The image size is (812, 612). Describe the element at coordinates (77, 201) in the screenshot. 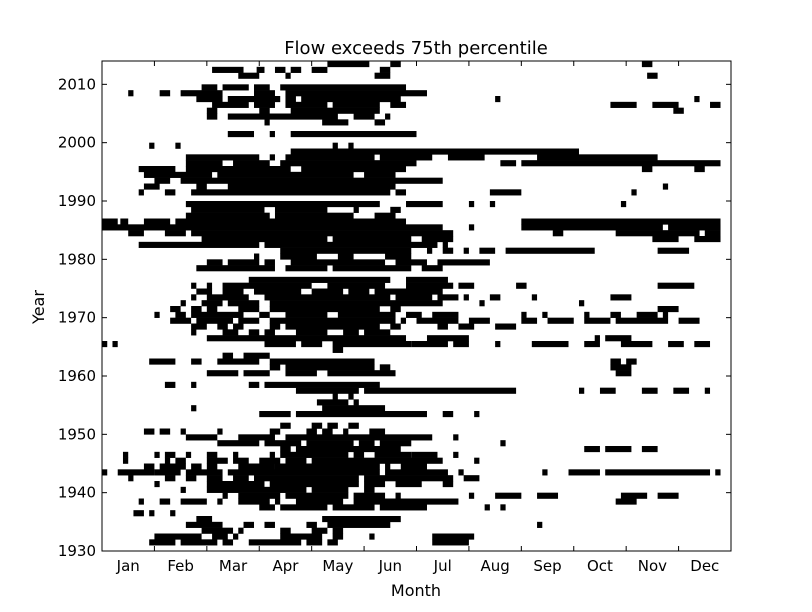

I see `y-tick-label: 1990` at that location.